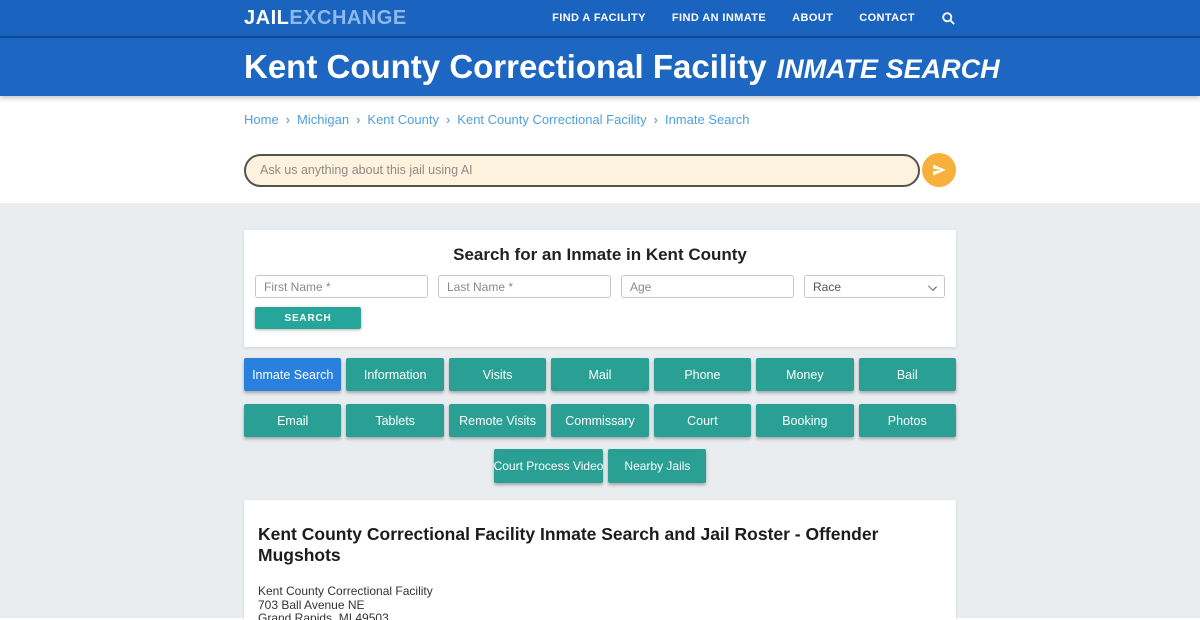 The width and height of the screenshot is (1200, 620). I want to click on address-city-state-zip: Grand Rapids, MI 49503, so click(323, 615).